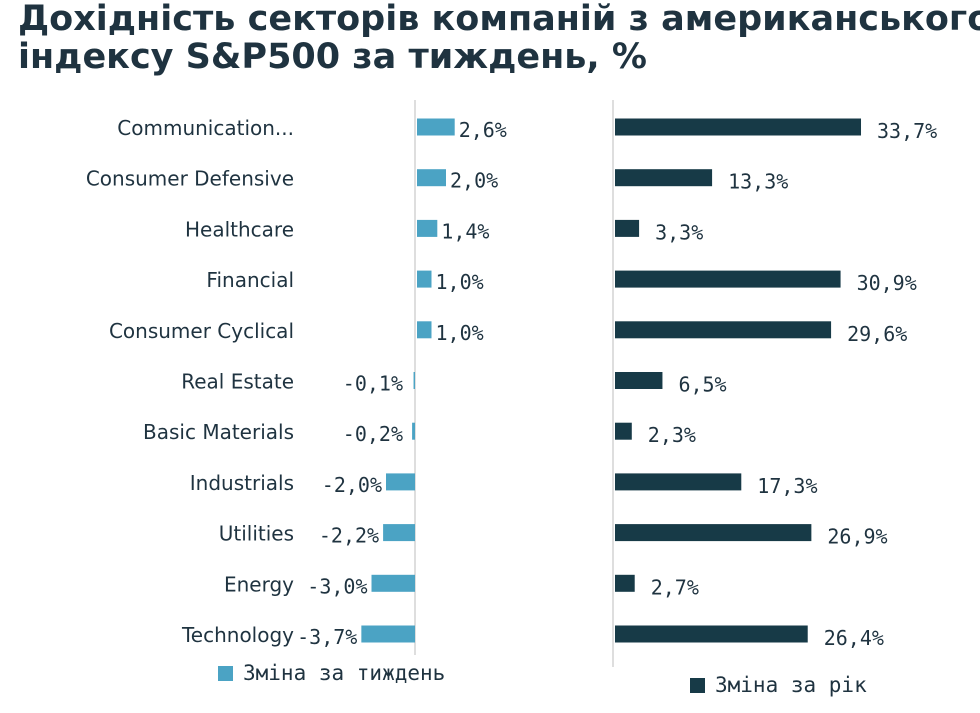 The height and width of the screenshot is (713, 980). What do you see at coordinates (483, 130) in the screenshot?
I see `data-label-weekly: 2,6%` at bounding box center [483, 130].